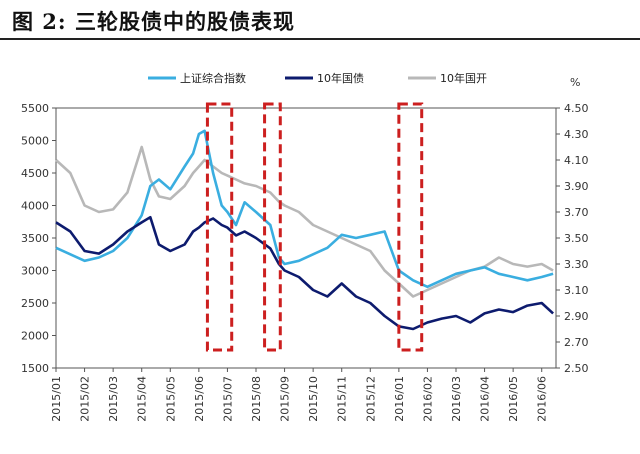 The width and height of the screenshot is (640, 454). What do you see at coordinates (113, 399) in the screenshot?
I see `x-axis-tick-label: 2015/03` at bounding box center [113, 399].